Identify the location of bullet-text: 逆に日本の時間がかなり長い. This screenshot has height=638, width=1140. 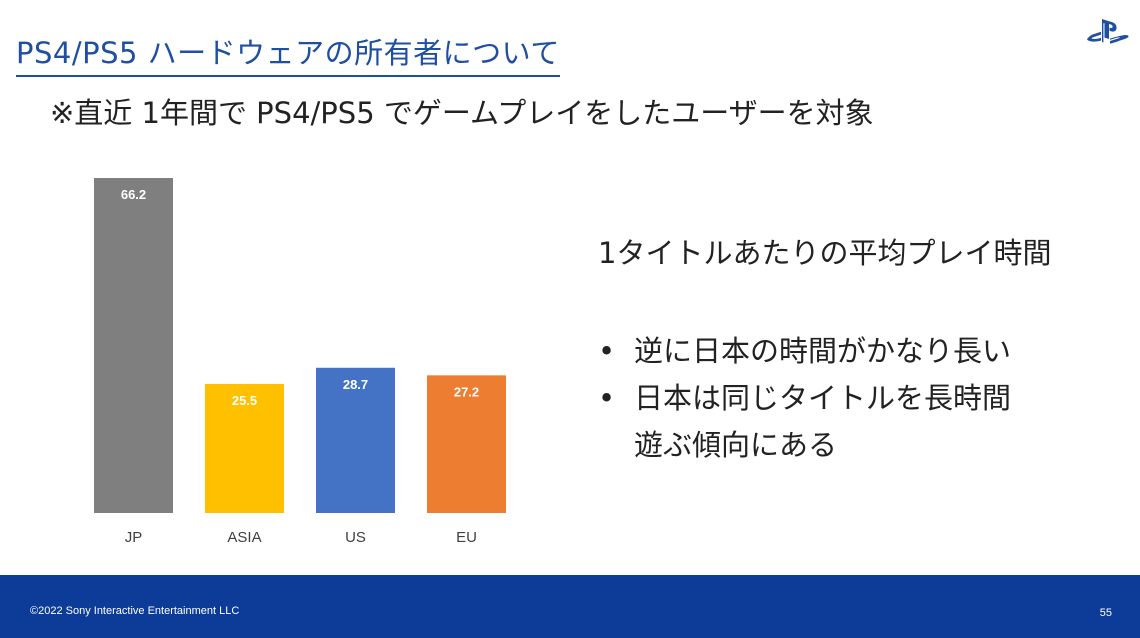
(823, 351).